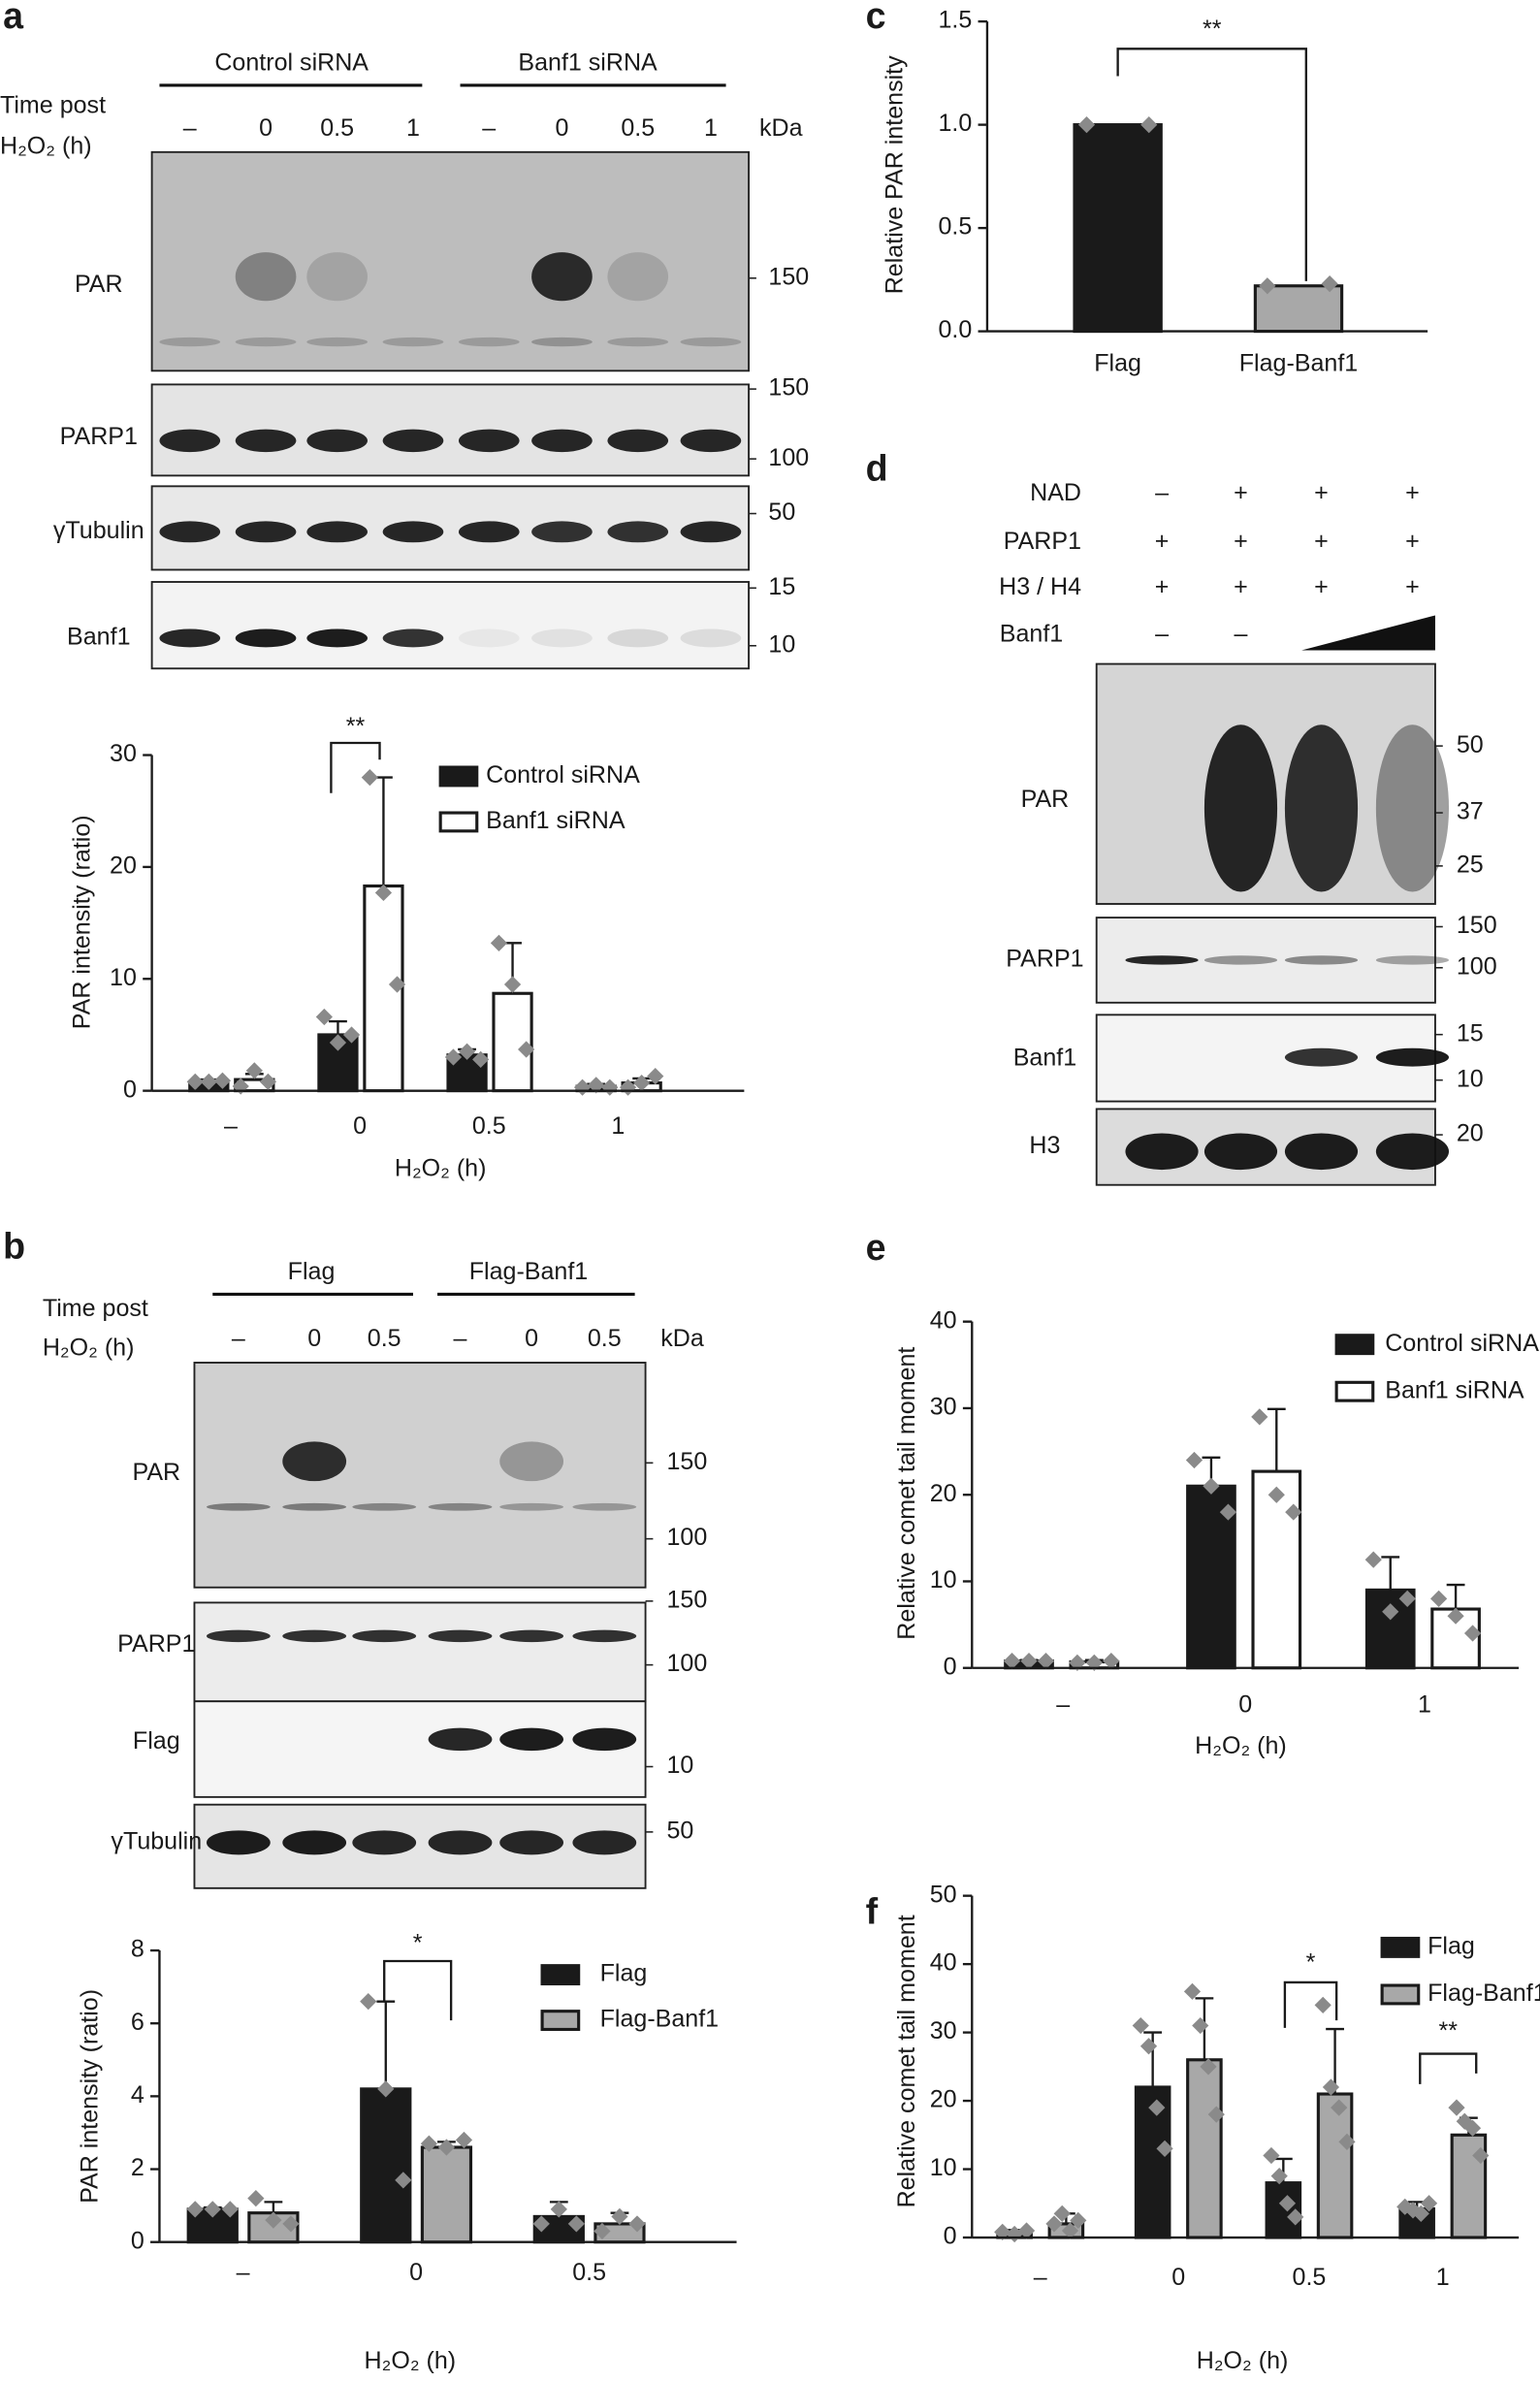 This screenshot has height=2382, width=1540. Describe the element at coordinates (1118, 363) in the screenshot. I see `x-tick-label: Flag` at that location.